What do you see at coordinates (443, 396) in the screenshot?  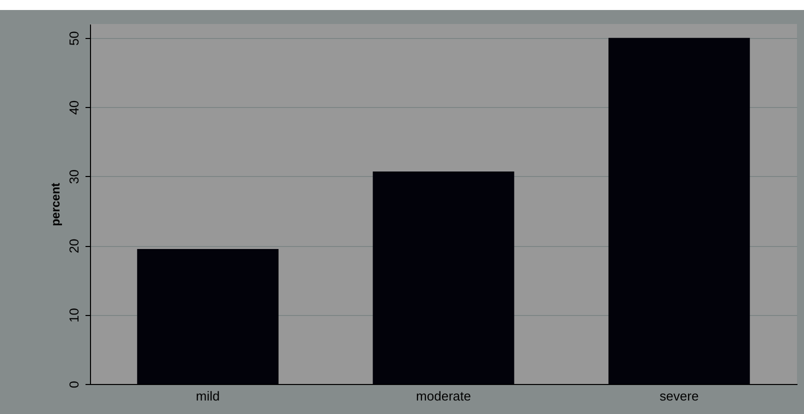 I see `x-tick-label: moderate` at bounding box center [443, 396].